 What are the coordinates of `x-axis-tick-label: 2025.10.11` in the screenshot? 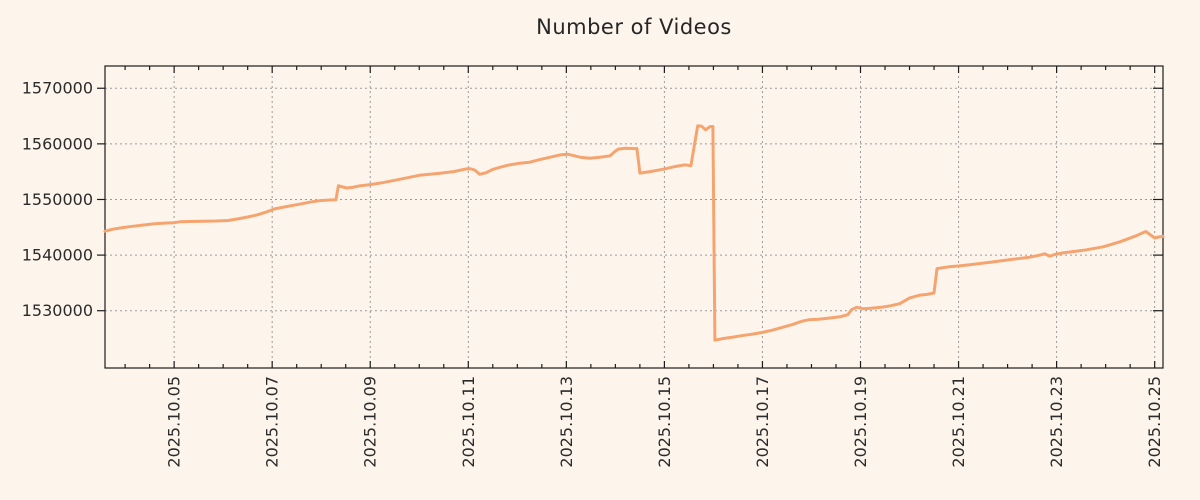 It's located at (468, 422).